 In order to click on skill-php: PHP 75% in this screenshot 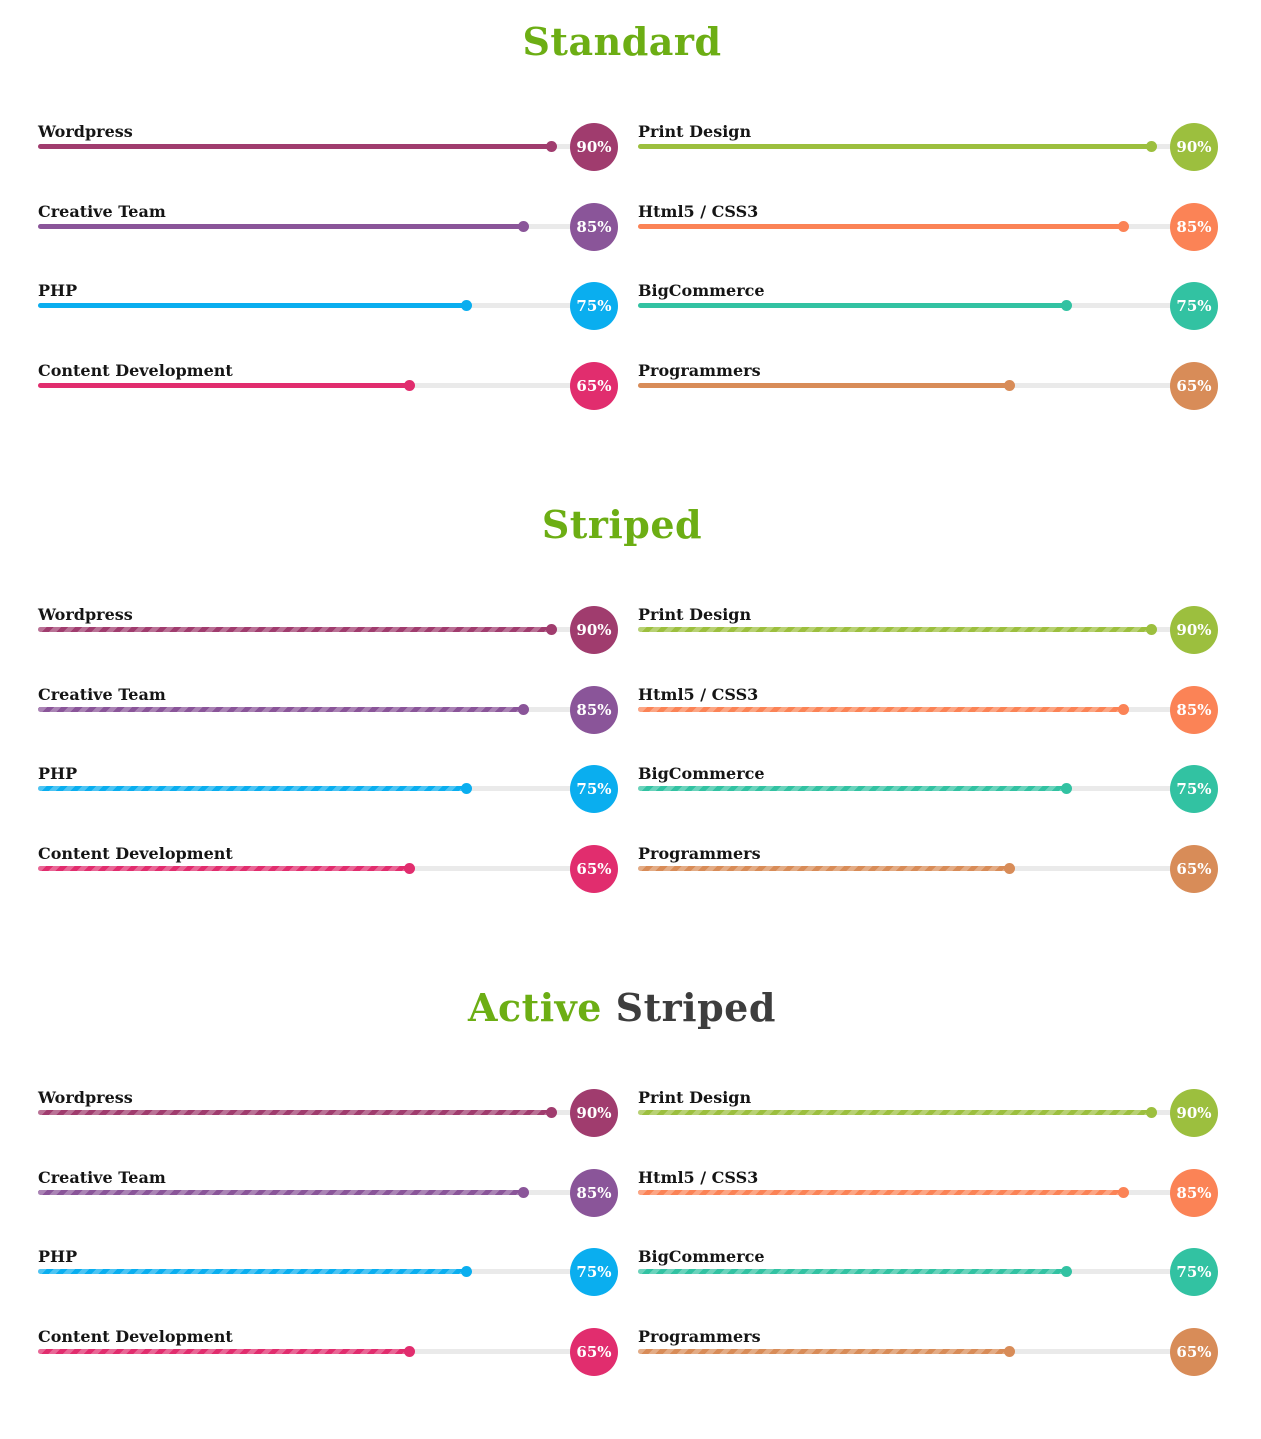, I will do `click(328, 1277)`.